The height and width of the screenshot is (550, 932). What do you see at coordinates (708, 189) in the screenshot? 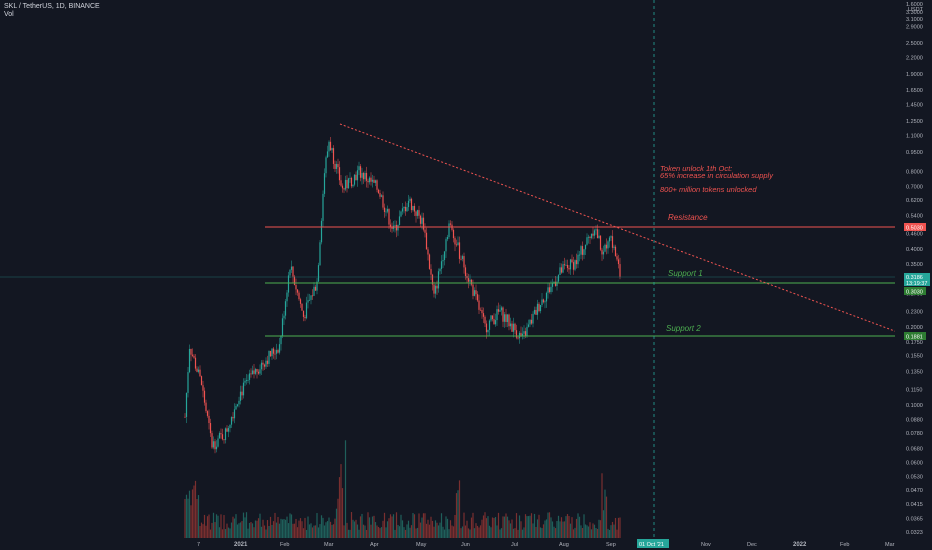
I see `tokens-unlocked-note: 800+ million tokens unlocked` at bounding box center [708, 189].